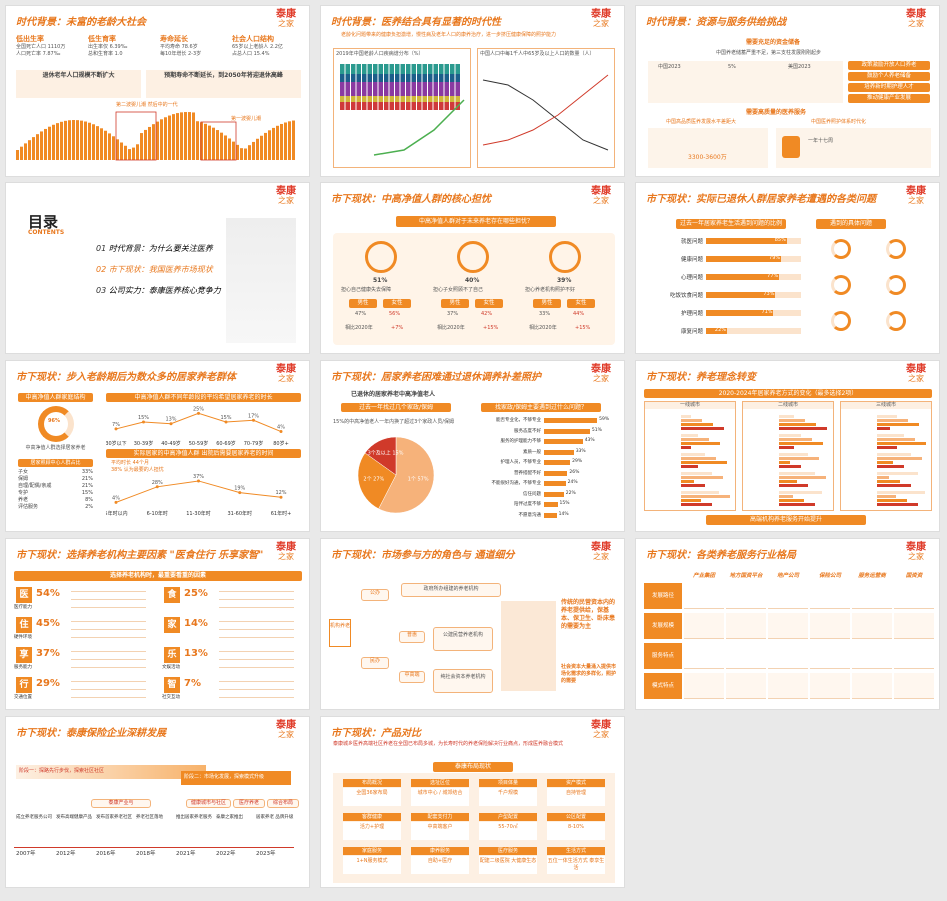 Image resolution: width=947 pixels, height=901 pixels. Describe the element at coordinates (716, 22) in the screenshot. I see `slide-title: 时代背景：资源与服务供给挑战` at that location.